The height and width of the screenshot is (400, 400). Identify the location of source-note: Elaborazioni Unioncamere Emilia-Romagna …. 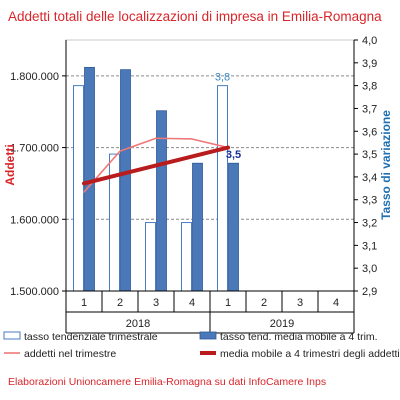
(167, 382).